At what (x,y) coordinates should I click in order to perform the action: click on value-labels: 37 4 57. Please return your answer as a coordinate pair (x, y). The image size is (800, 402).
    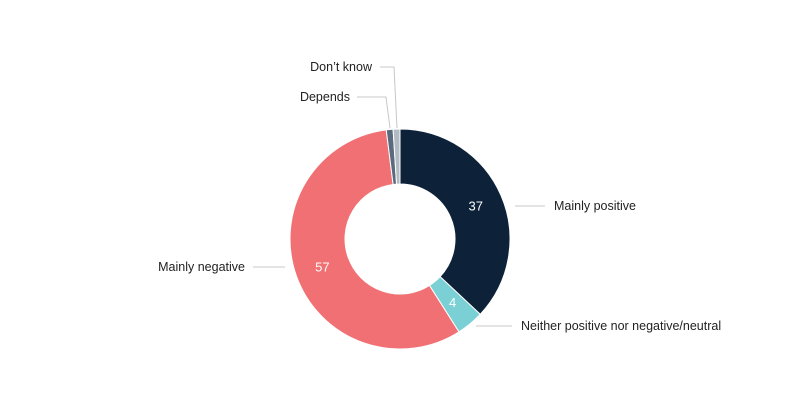
    Looking at the image, I should click on (399, 254).